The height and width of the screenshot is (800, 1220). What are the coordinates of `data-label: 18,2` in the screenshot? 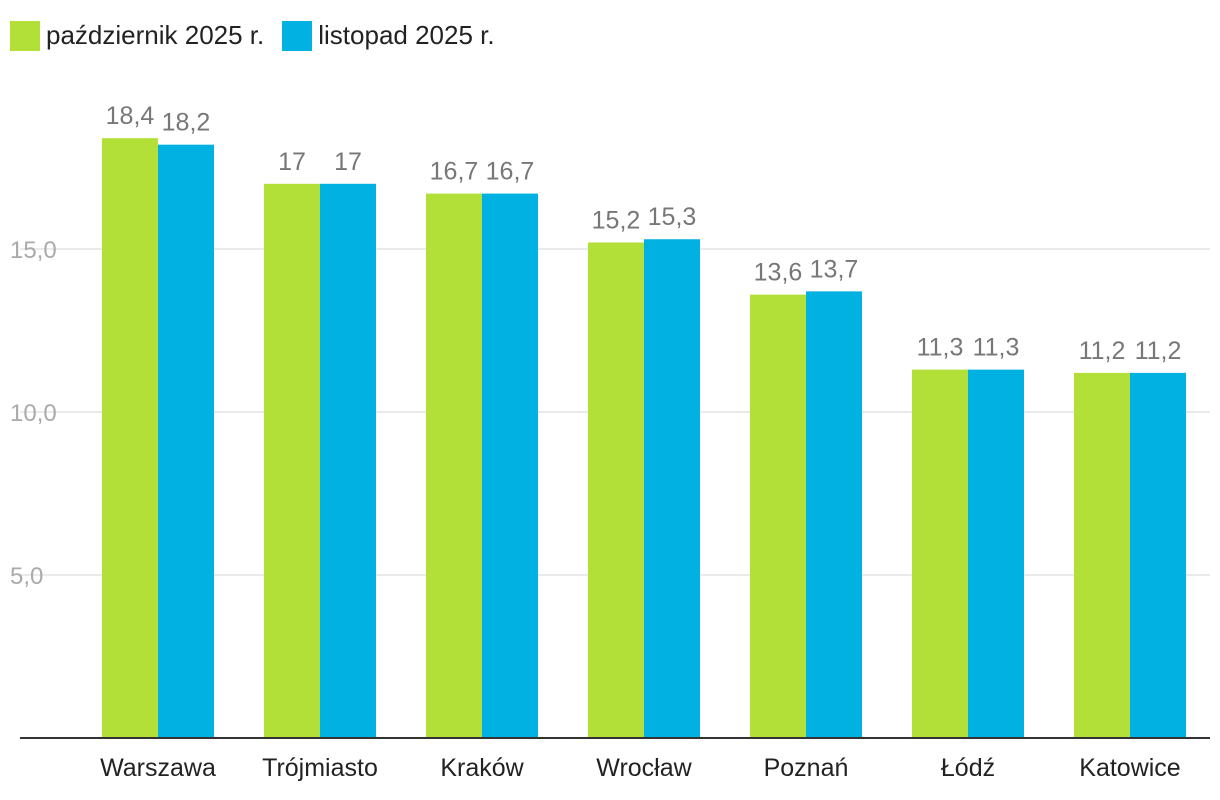 It's located at (186, 123).